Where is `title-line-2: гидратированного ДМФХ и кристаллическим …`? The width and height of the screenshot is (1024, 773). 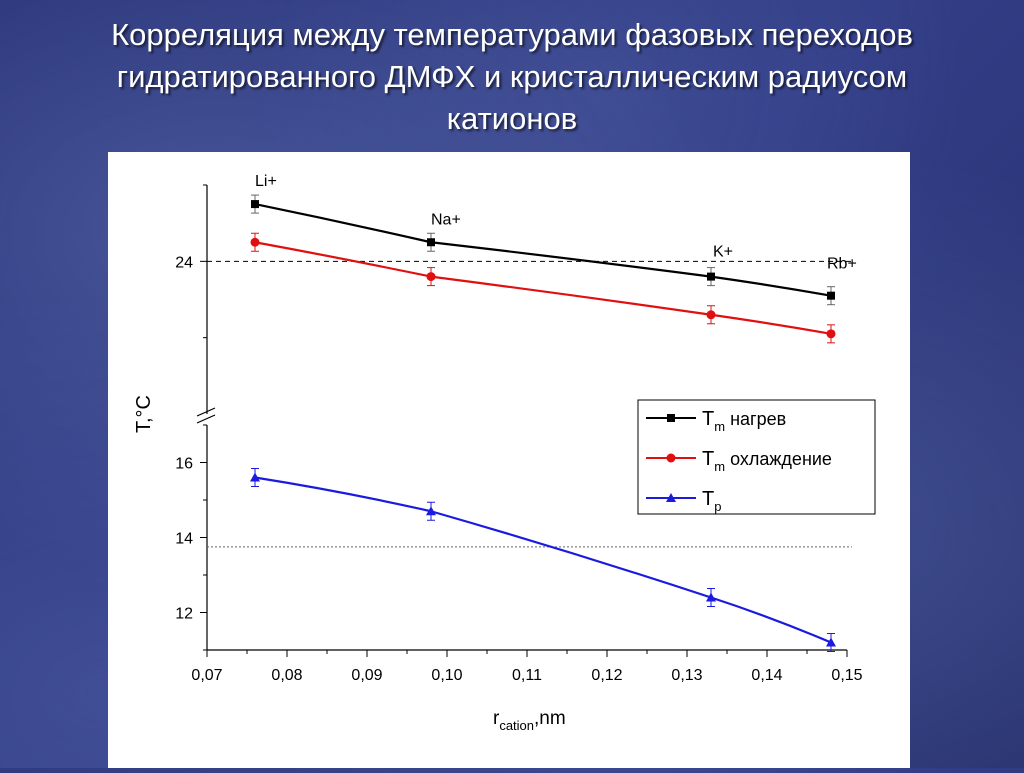
title-line-2: гидратированного ДМФХ и кристаллическим … is located at coordinates (512, 76).